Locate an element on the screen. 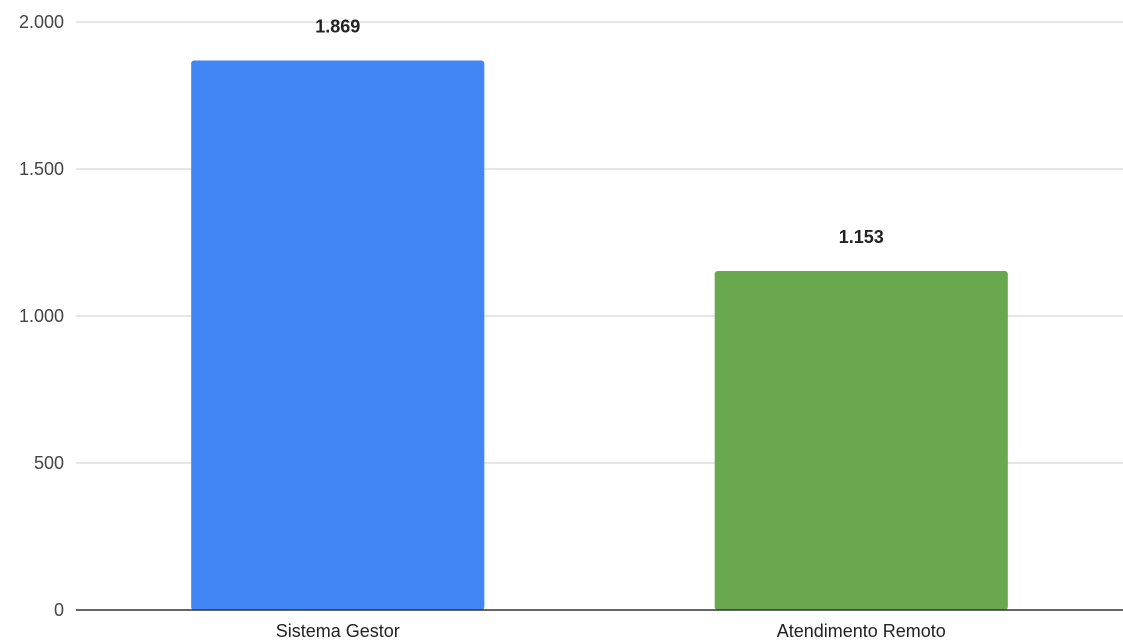 The height and width of the screenshot is (641, 1123). y-tick-label: 2.000 is located at coordinates (41, 22).